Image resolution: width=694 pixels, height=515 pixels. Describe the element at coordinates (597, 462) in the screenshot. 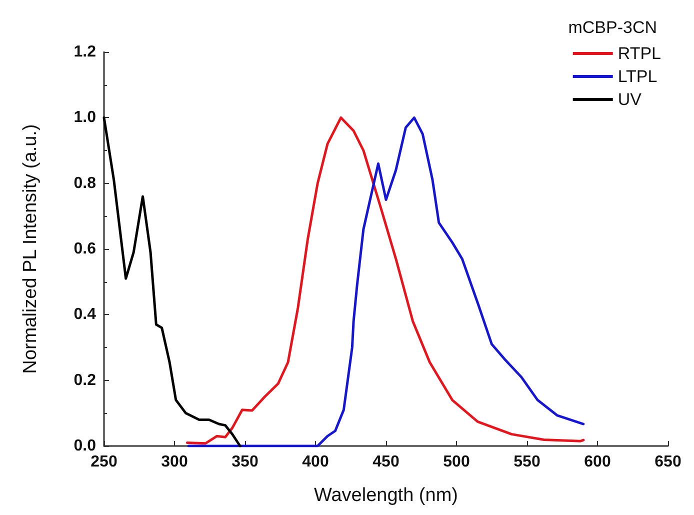

I see `x-tick-label: 600` at that location.